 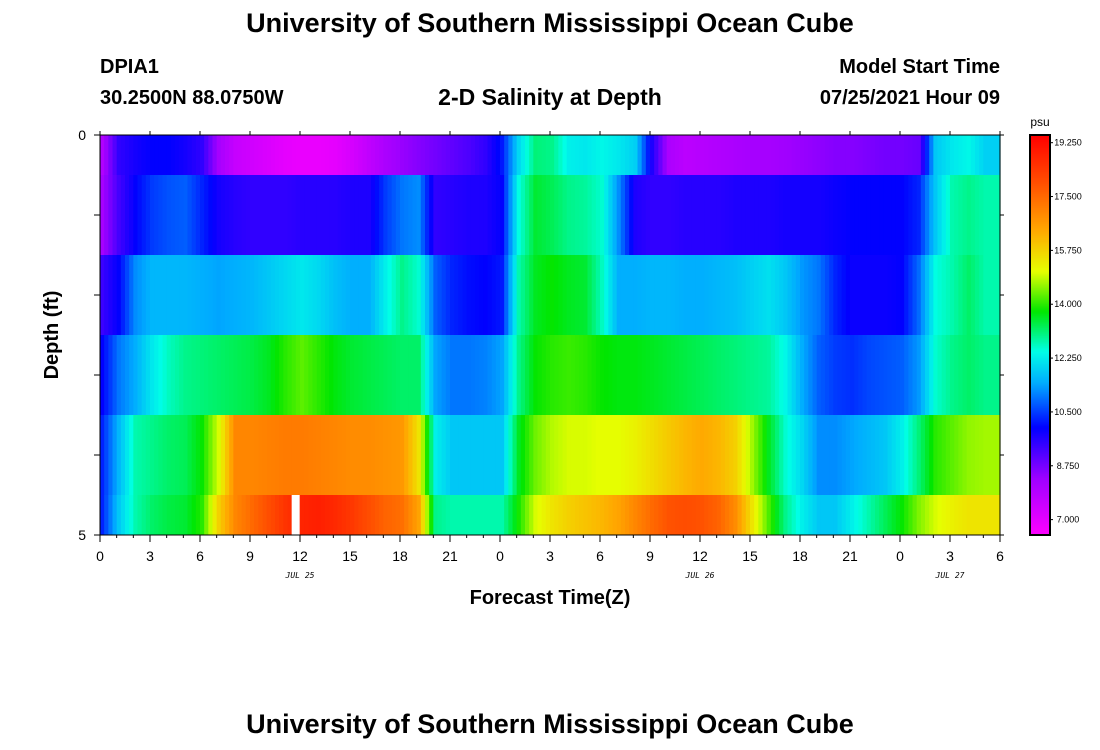 I want to click on y-axis-title: Depth (ft), so click(x=52, y=335).